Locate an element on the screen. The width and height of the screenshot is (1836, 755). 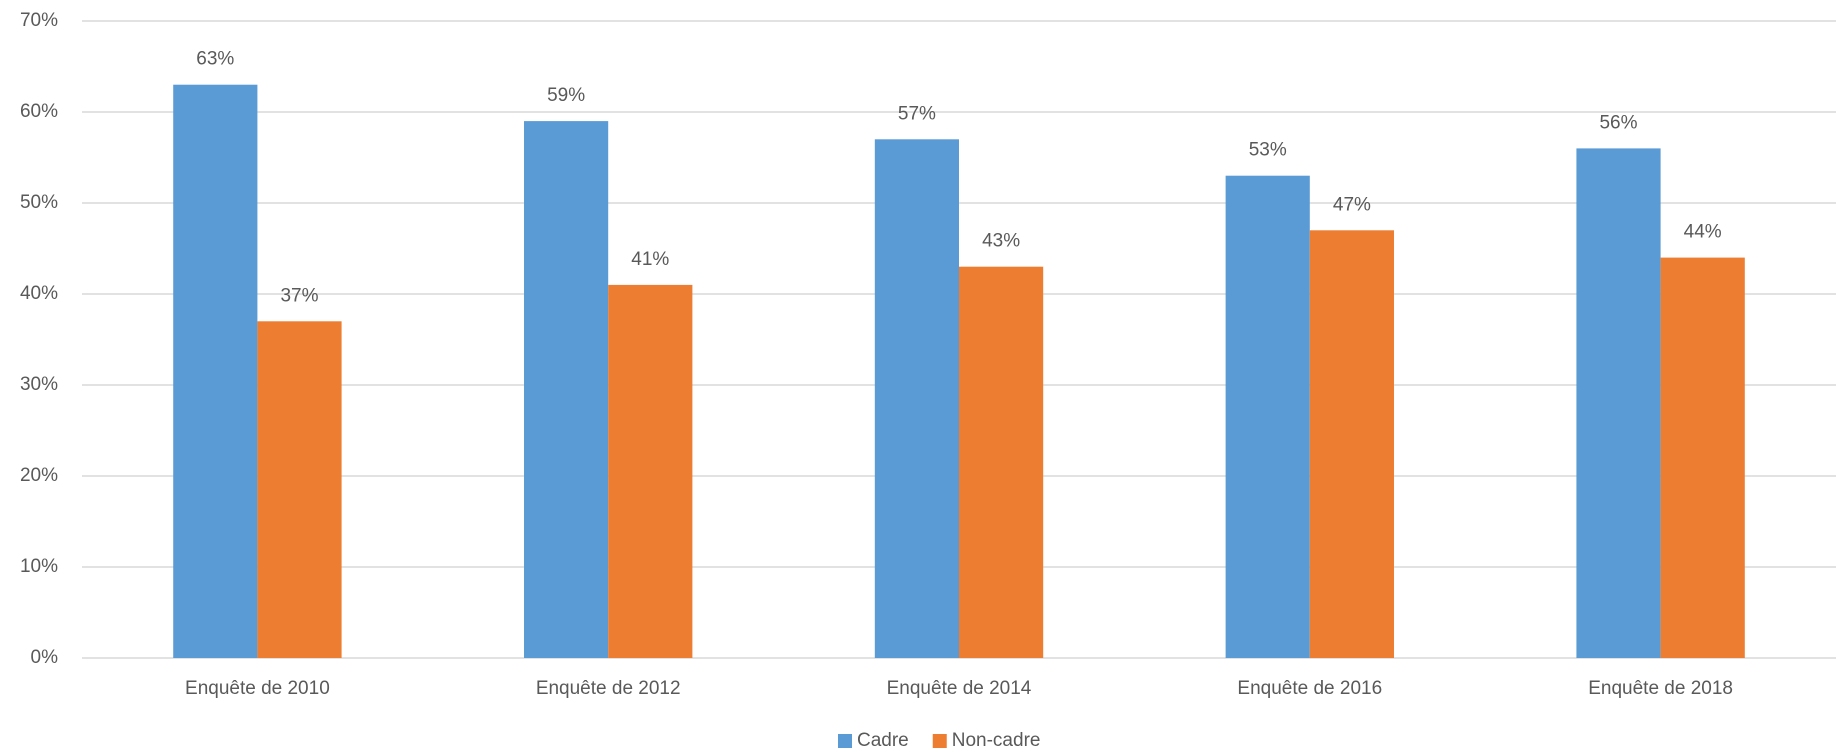
y-tick-label: 60% is located at coordinates (39, 111).